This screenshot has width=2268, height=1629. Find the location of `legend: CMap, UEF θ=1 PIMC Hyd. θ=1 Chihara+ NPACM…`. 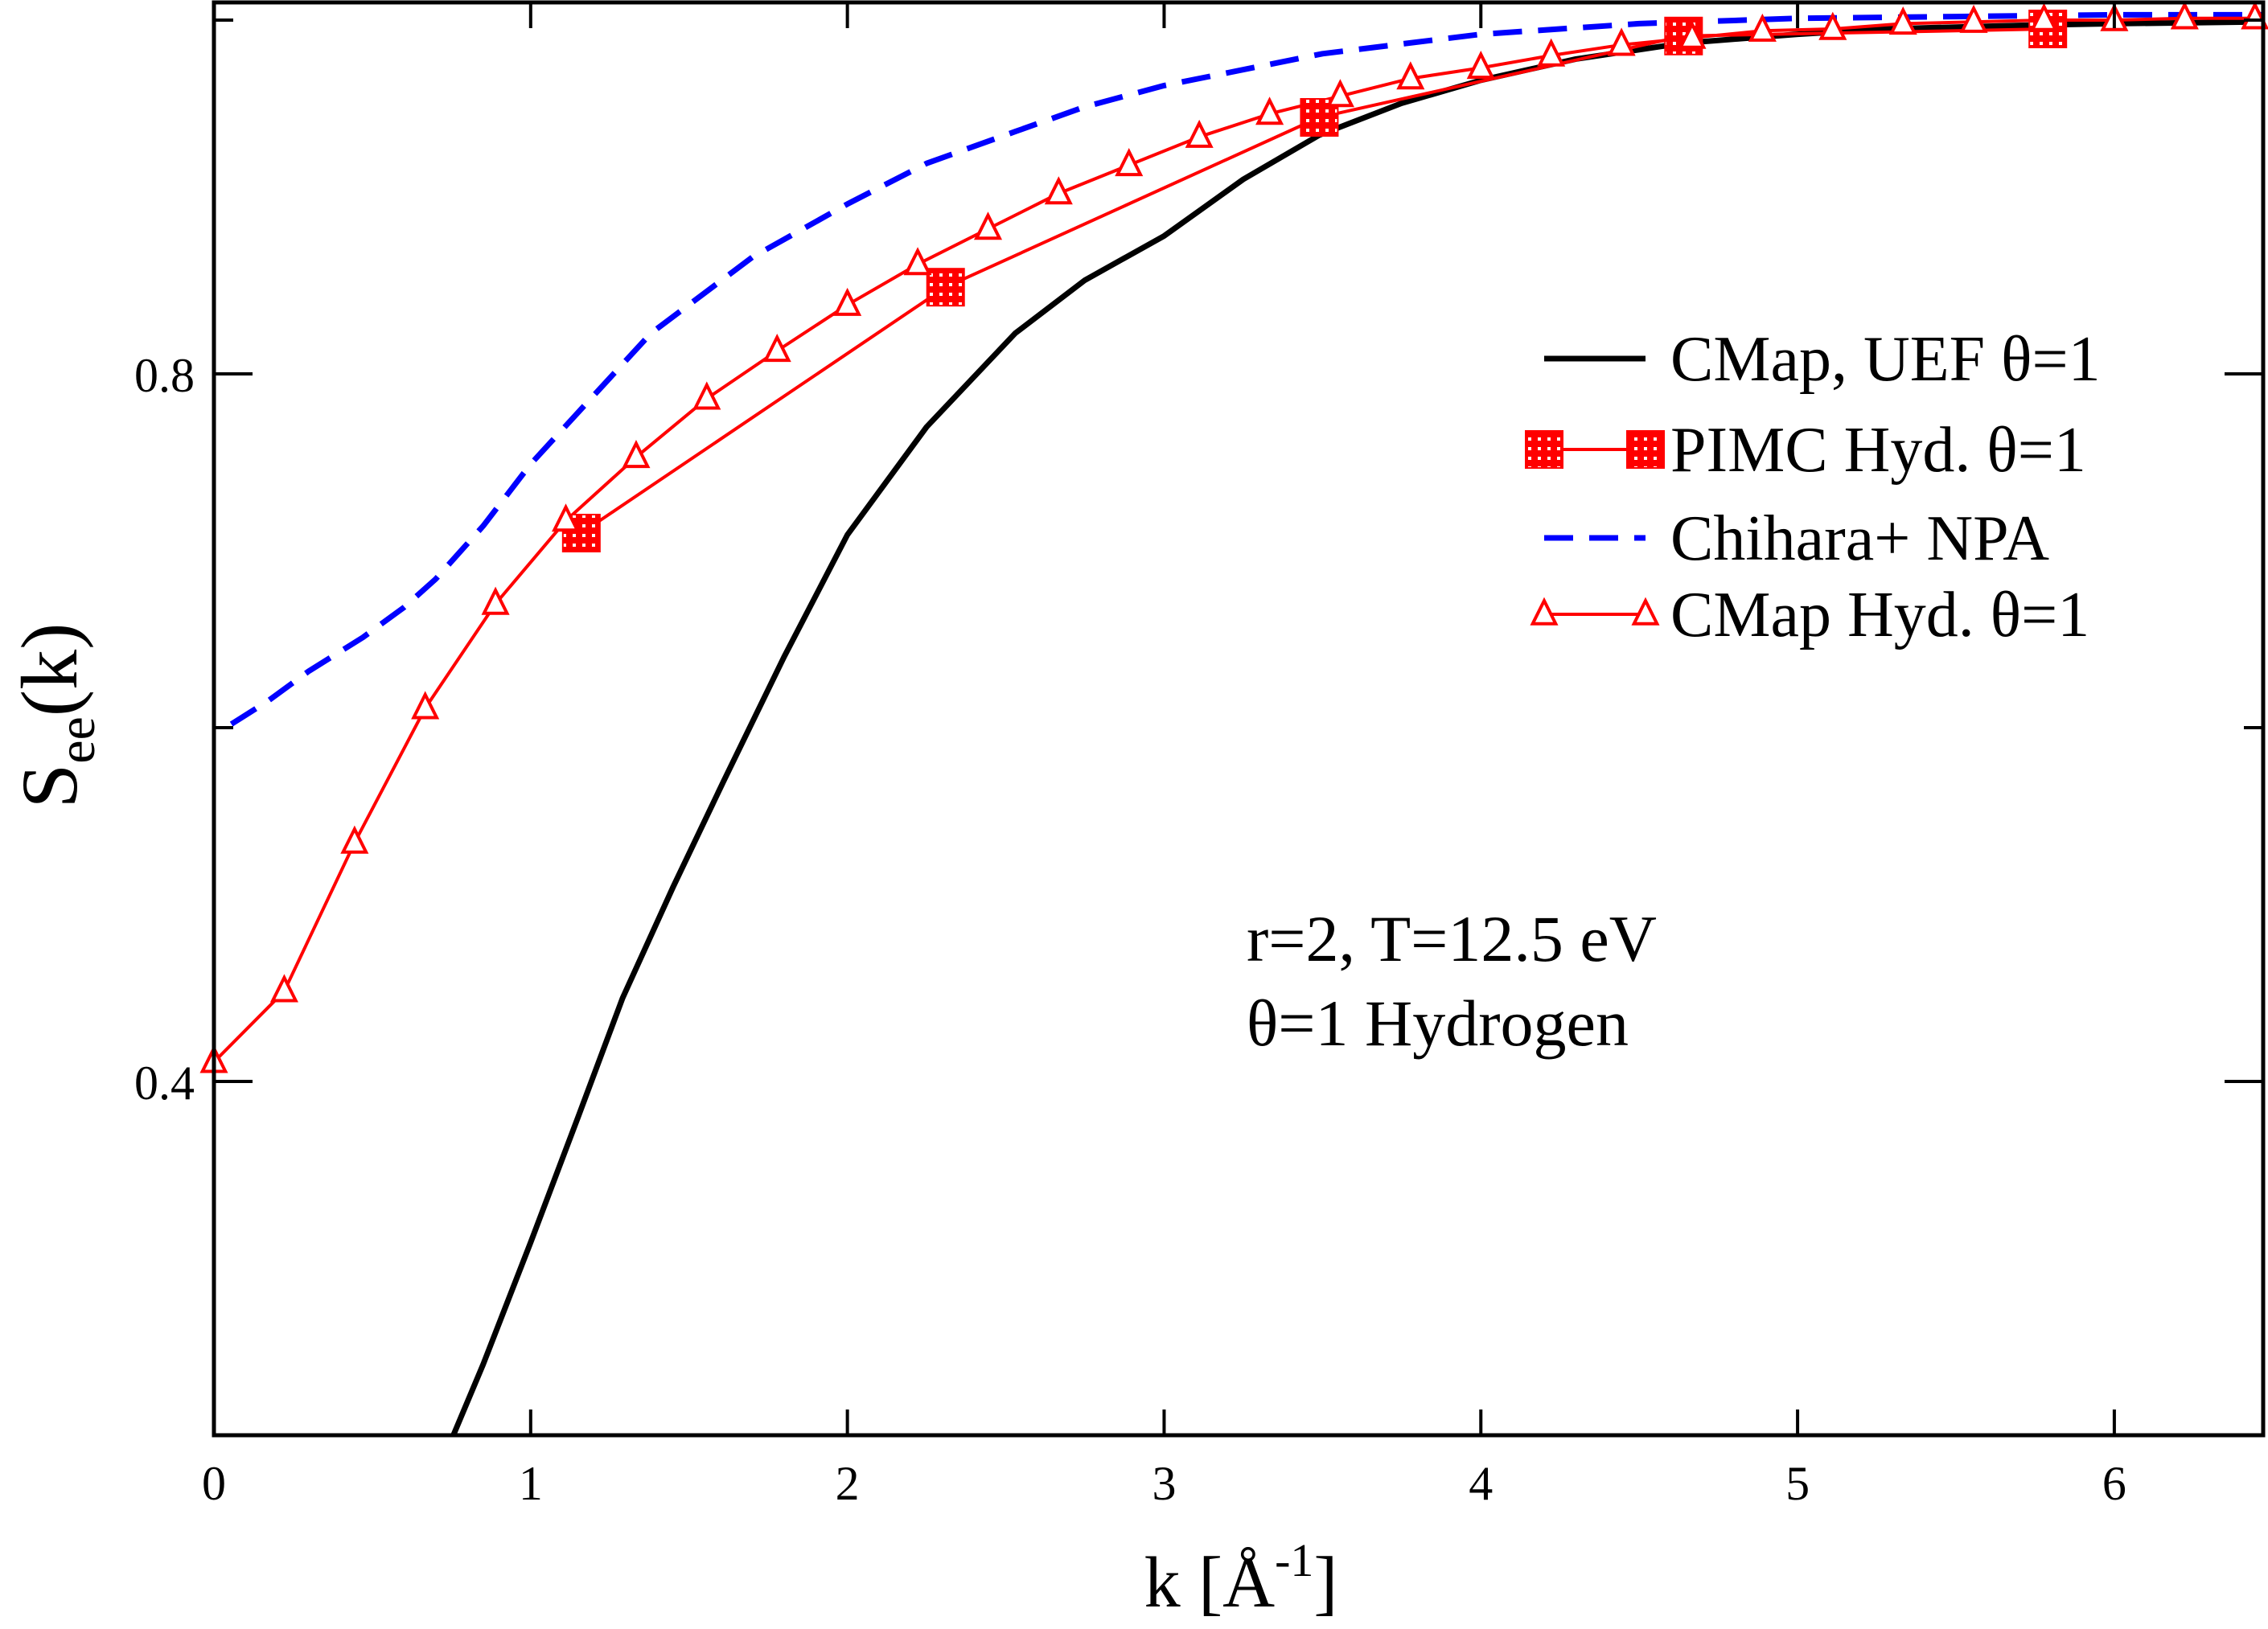

legend: CMap, UEF θ=1 PIMC Hyd. θ=1 Chihara+ NPACM… is located at coordinates (1813, 487).